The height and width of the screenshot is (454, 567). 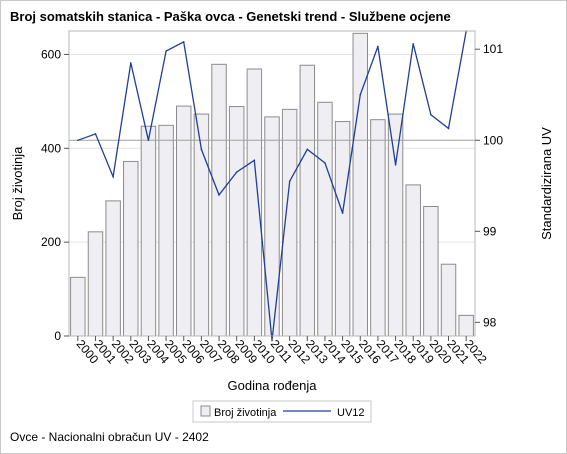 What do you see at coordinates (307, 200) in the screenshot?
I see `bar-2013` at bounding box center [307, 200].